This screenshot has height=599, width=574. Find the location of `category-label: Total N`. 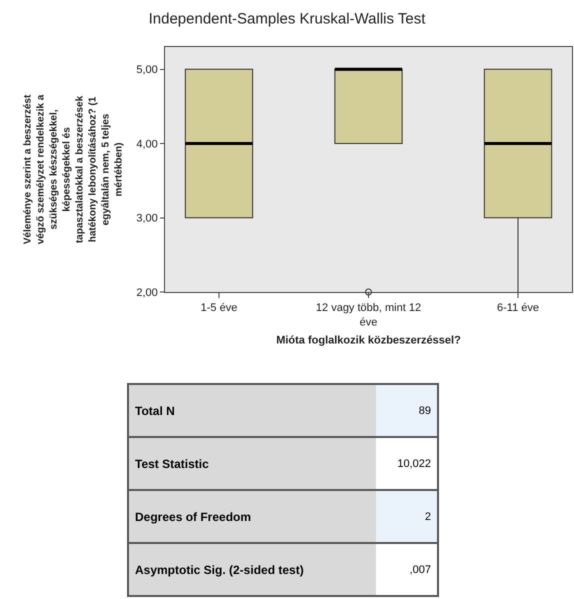

category-label: Total N is located at coordinates (252, 410).